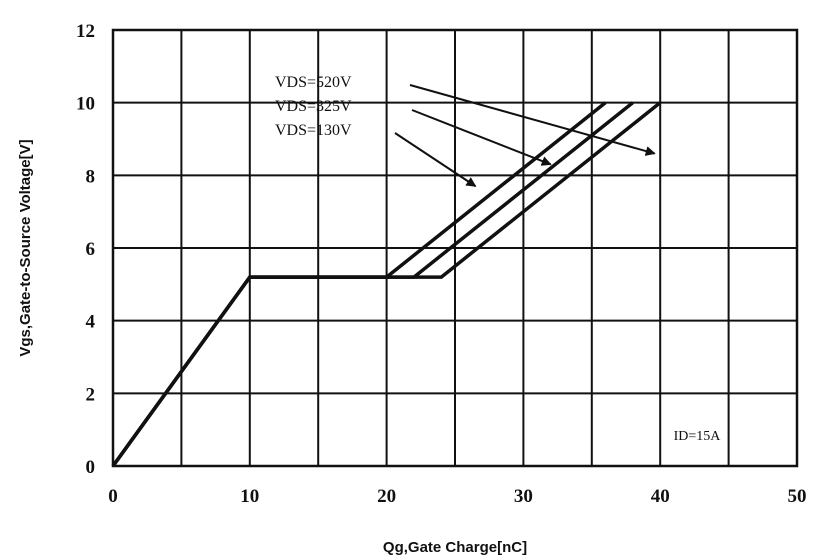 This screenshot has height=557, width=815. What do you see at coordinates (91, 322) in the screenshot?
I see `y-tick-label: 4` at bounding box center [91, 322].